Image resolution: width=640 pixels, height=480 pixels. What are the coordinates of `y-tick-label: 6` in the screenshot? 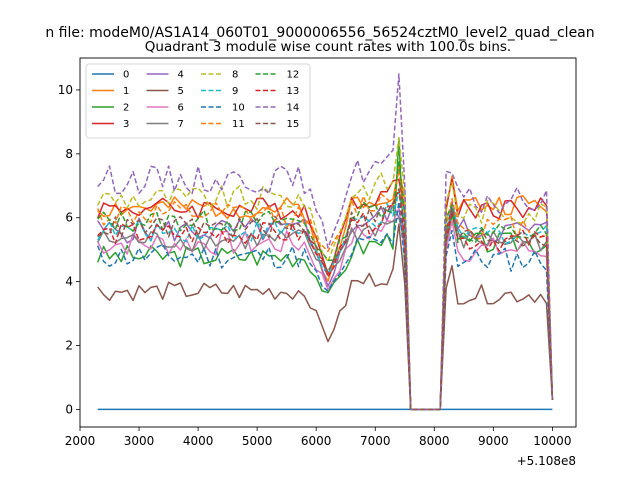 It's located at (69, 218).